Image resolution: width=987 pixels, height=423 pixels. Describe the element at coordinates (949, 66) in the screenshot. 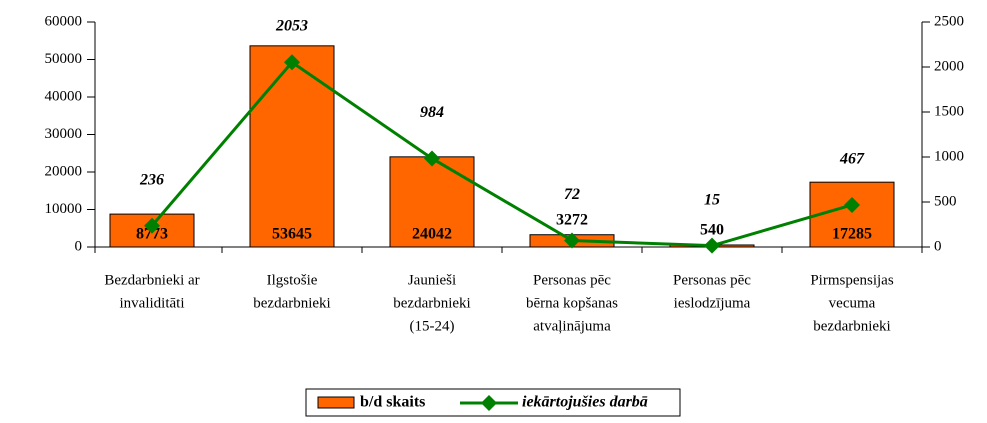

I see `y2-tick-label: 2000` at that location.